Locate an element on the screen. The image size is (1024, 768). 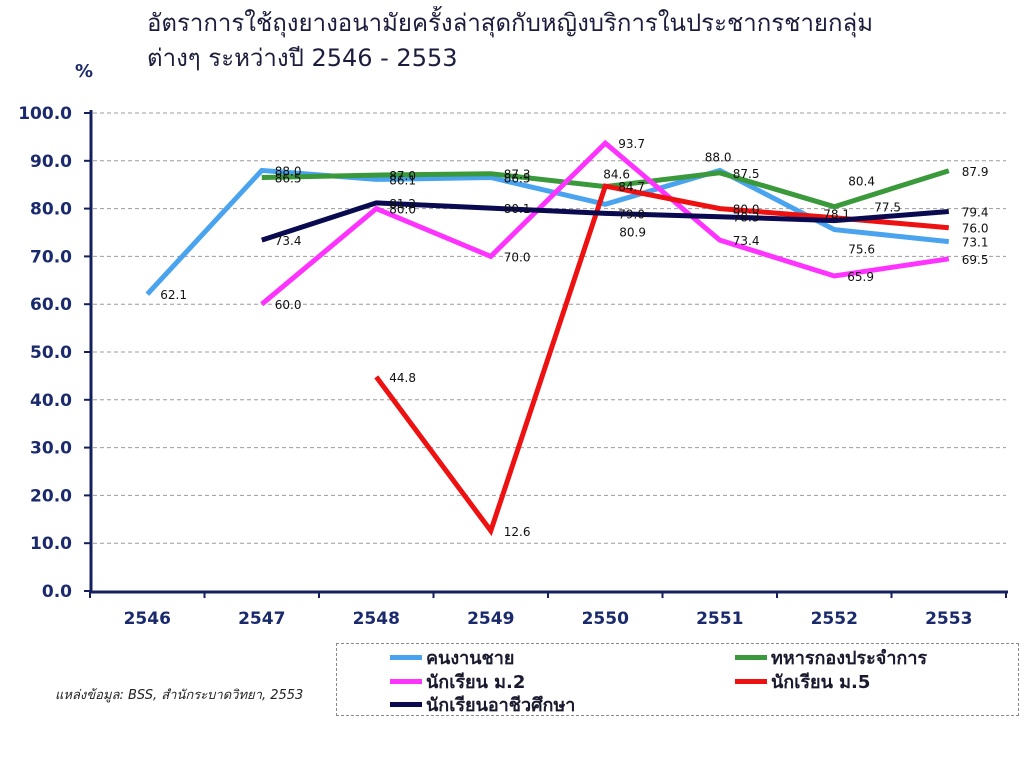
data-label: 69.5 is located at coordinates (975, 260).